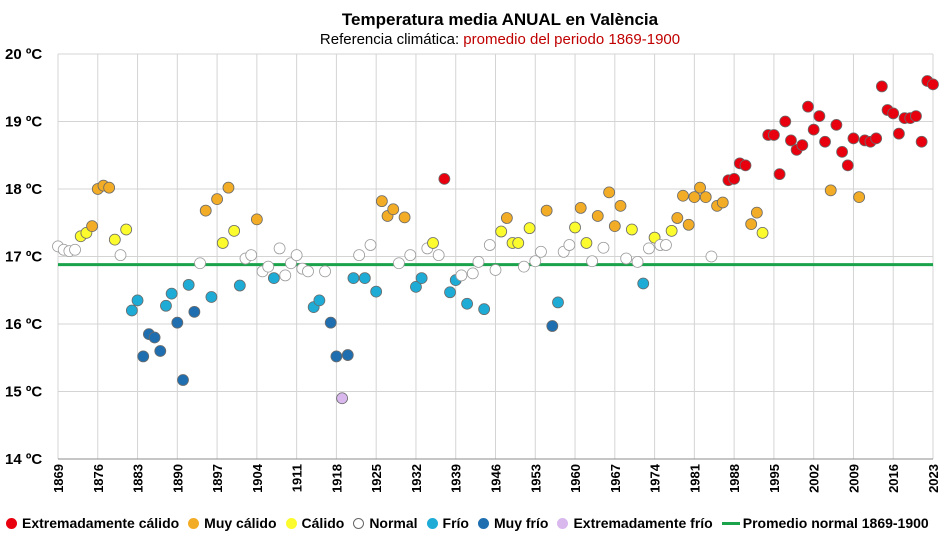 The width and height of the screenshot is (945, 541). I want to click on data-point-1998, so click(791, 140).